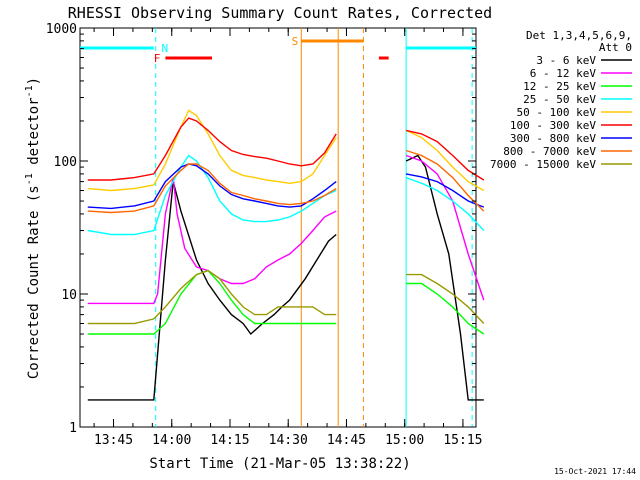 The image size is (640, 480). What do you see at coordinates (34, 135) in the screenshot?
I see `y-axis-label-mid: detector` at bounding box center [34, 135].